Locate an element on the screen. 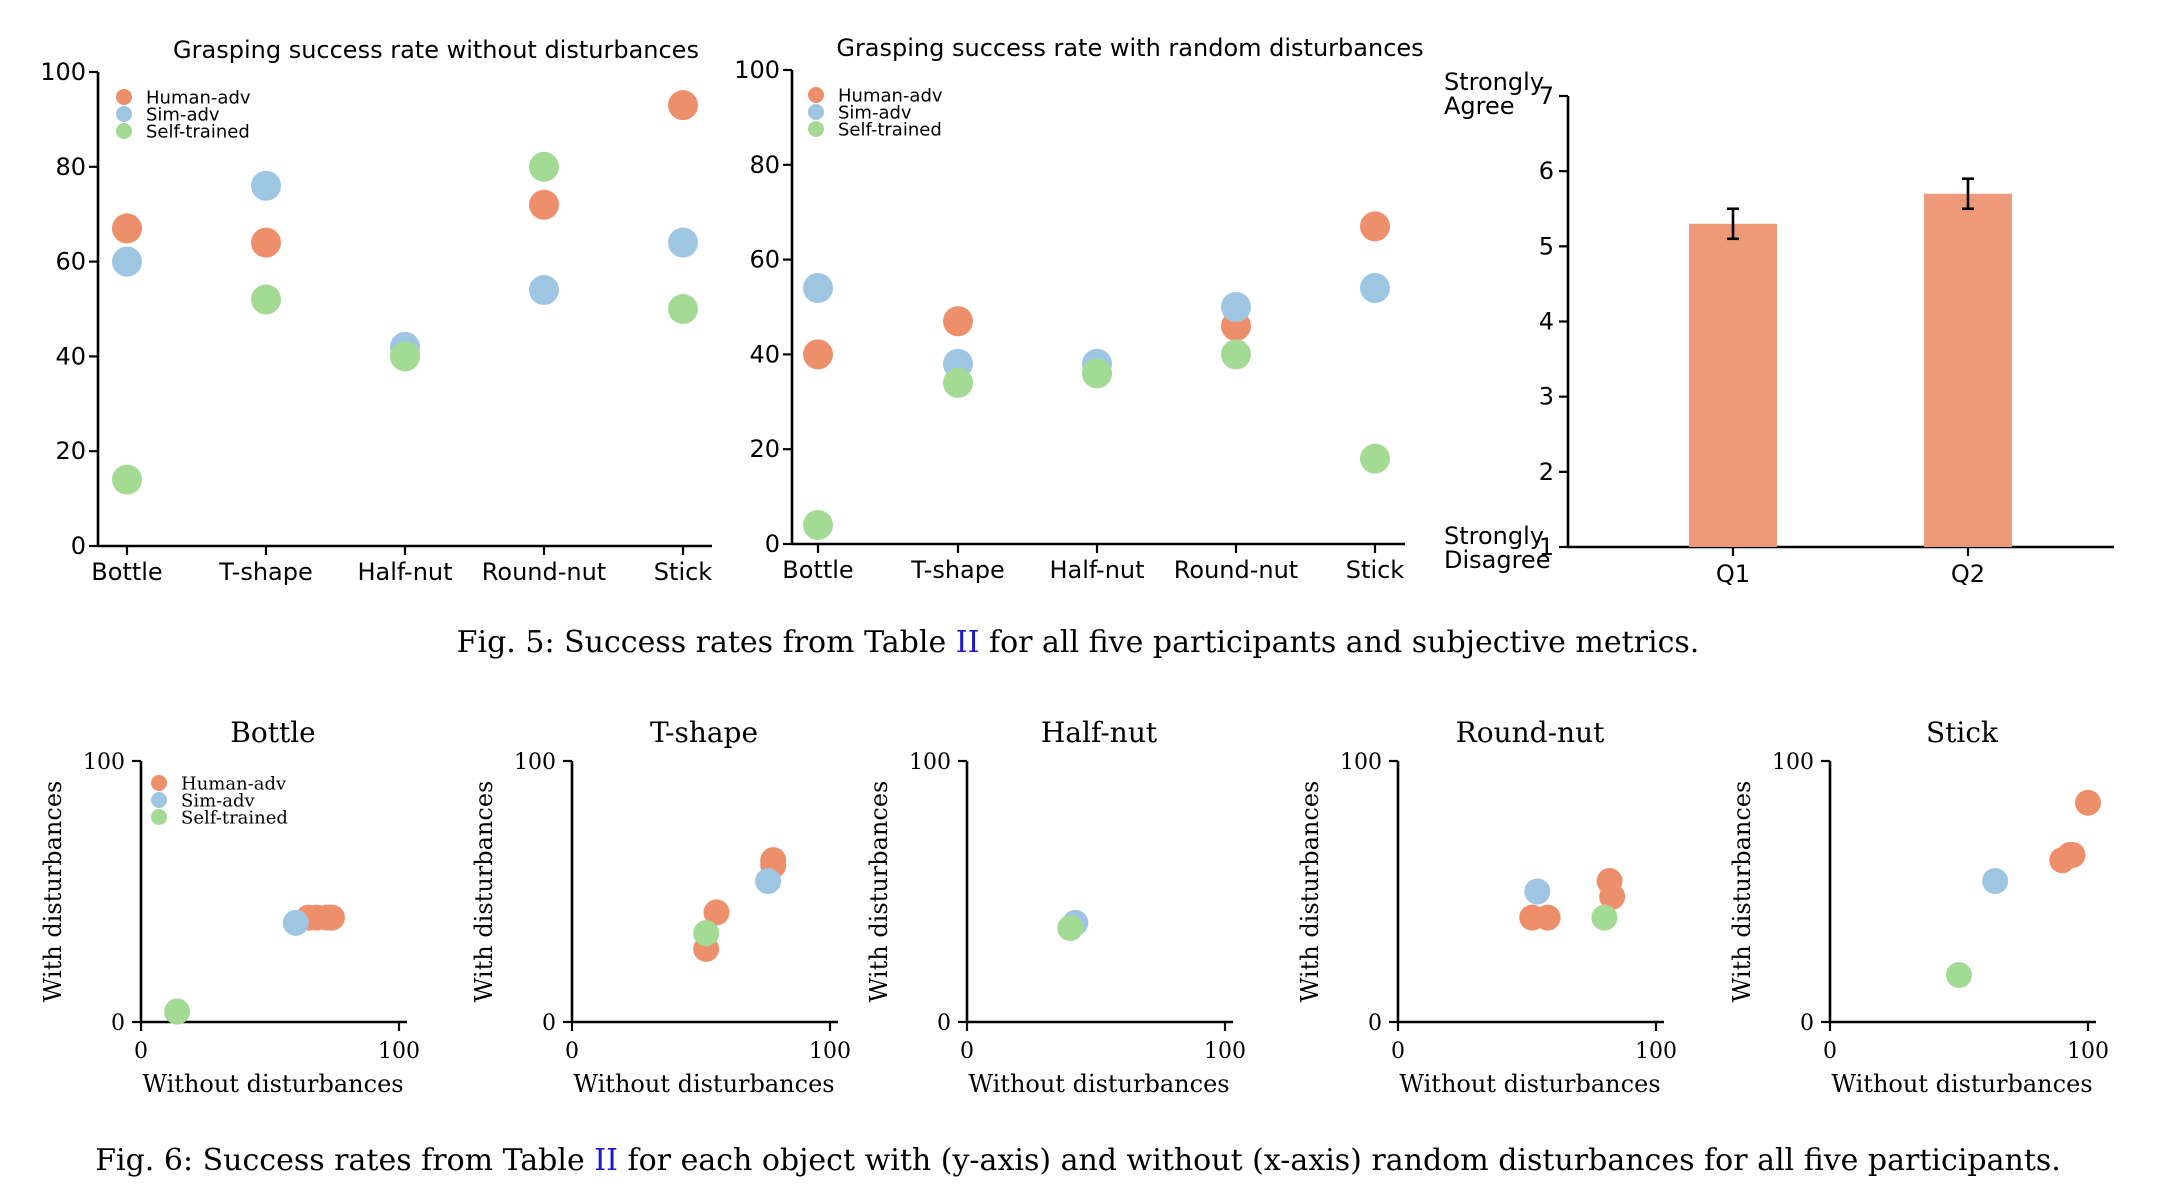 The image size is (2182, 1186). fig6-plot-bottle-point-self-trained is located at coordinates (177, 1011).